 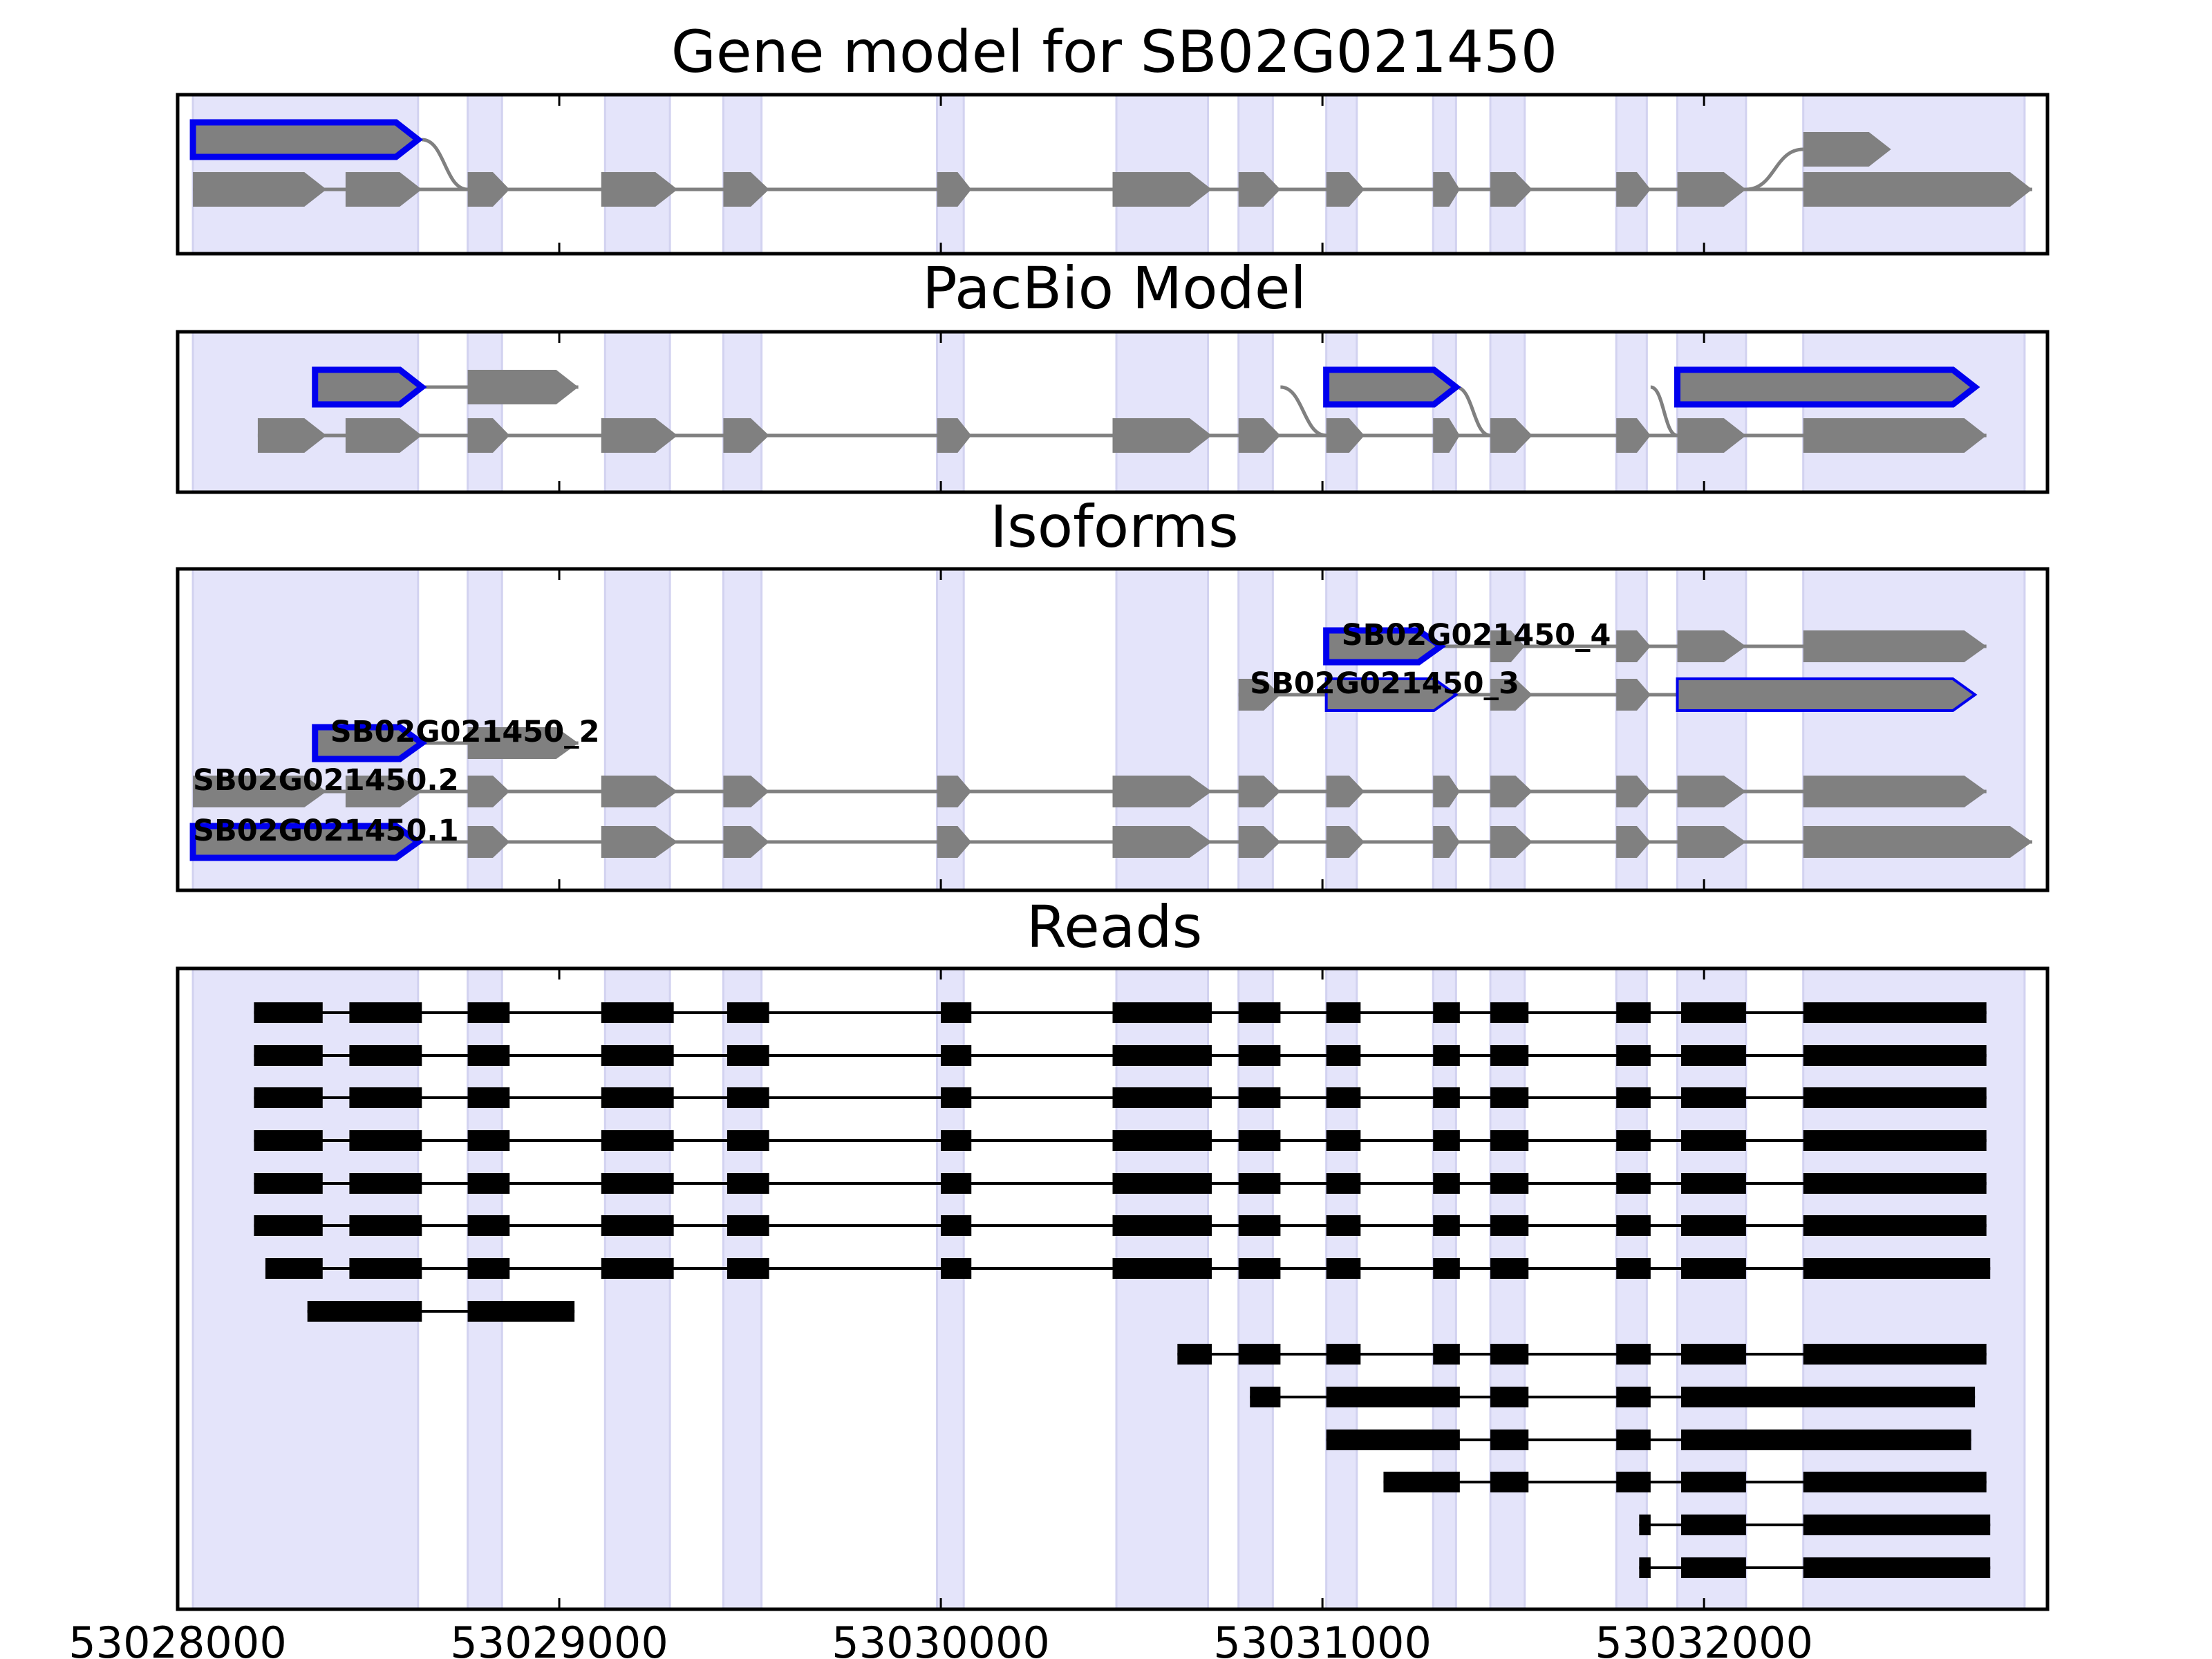 I want to click on isoform-label: SB02G021450_3, so click(x=1384, y=684).